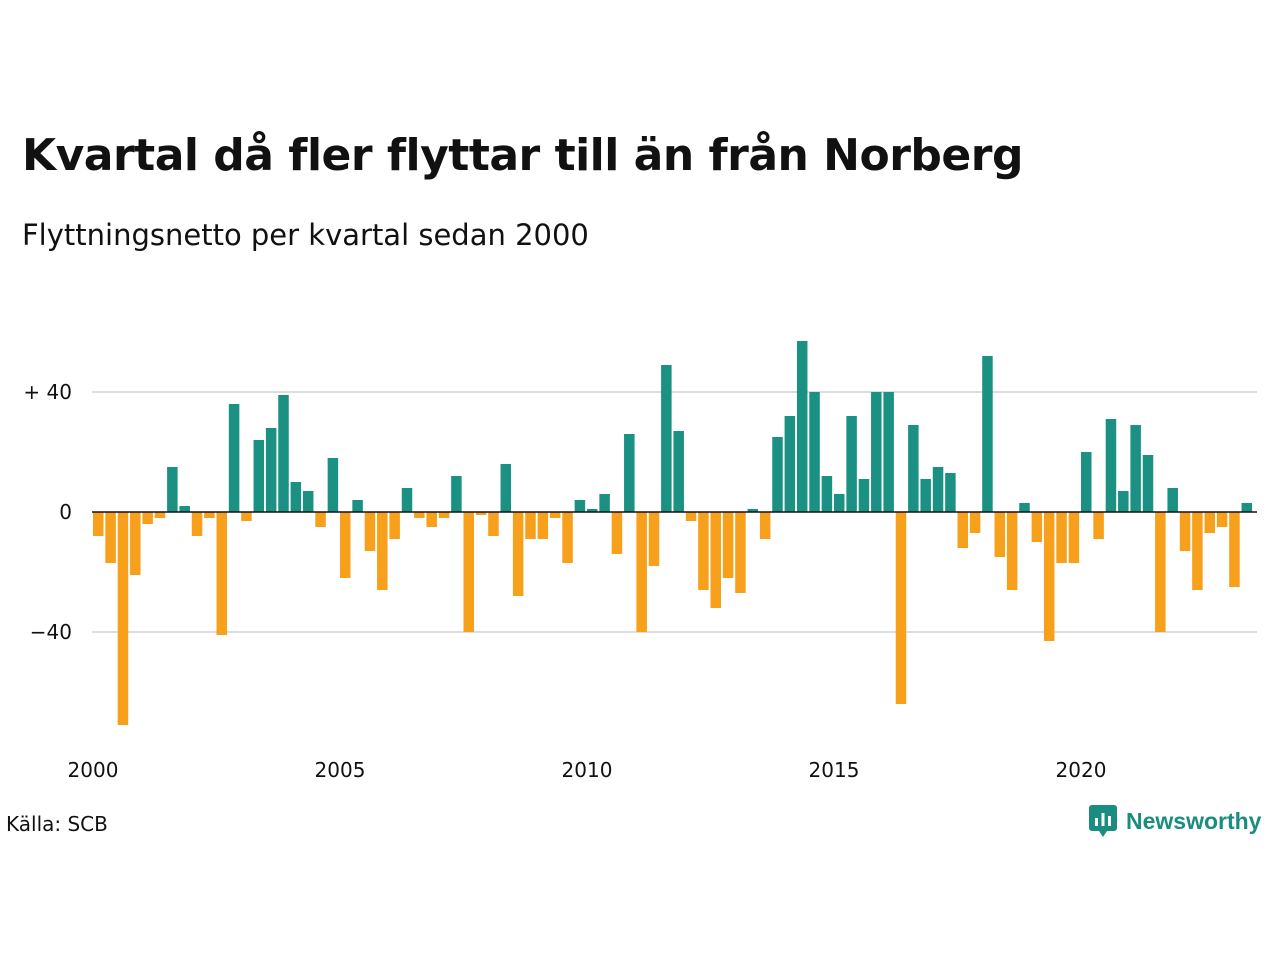 The width and height of the screenshot is (1280, 960). I want to click on x-tick-label: 2010, so click(587, 770).